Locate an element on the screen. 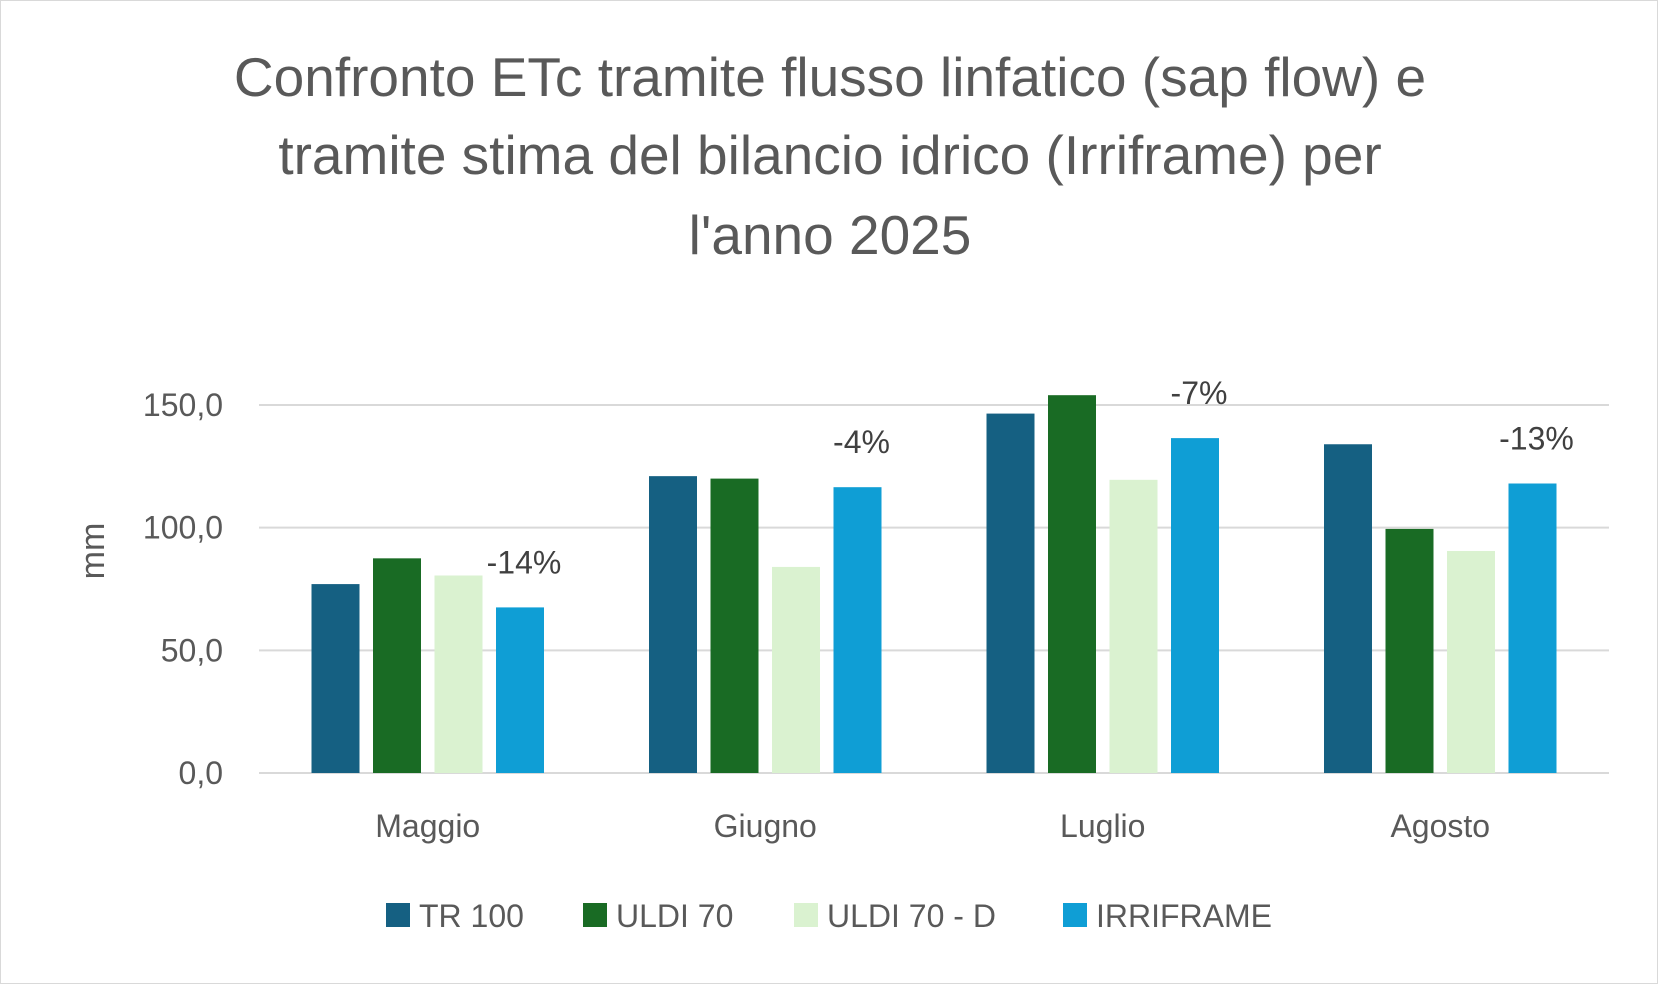 The height and width of the screenshot is (985, 1658). legend-label: ULDI 70 - D is located at coordinates (911, 916).